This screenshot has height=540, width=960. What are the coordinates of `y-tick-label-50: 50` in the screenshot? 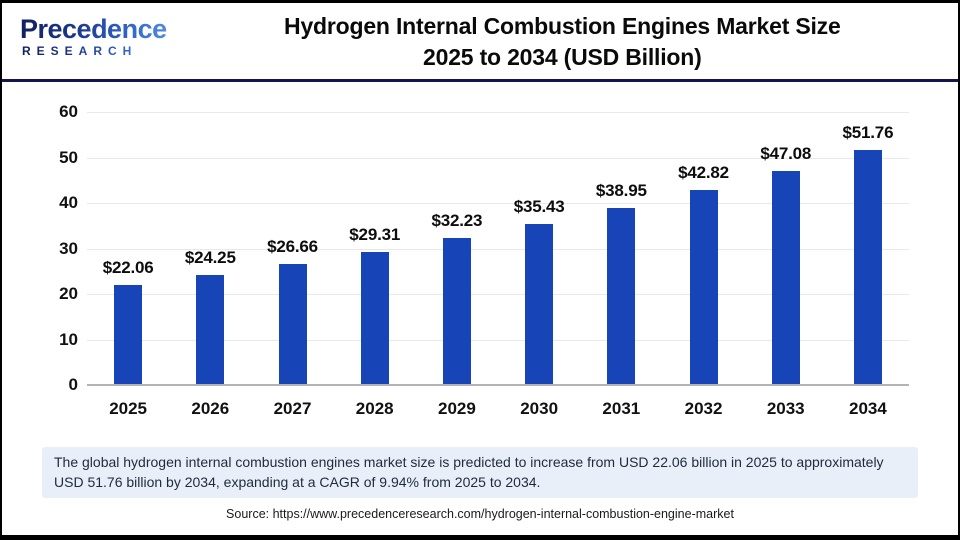 It's located at (68, 157).